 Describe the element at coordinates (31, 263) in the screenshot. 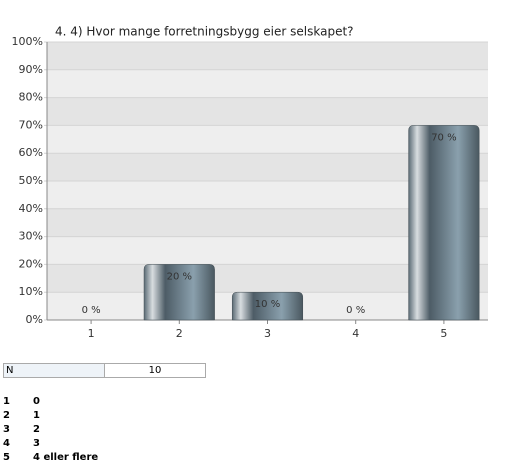

I see `y-tick-label: 20%` at that location.